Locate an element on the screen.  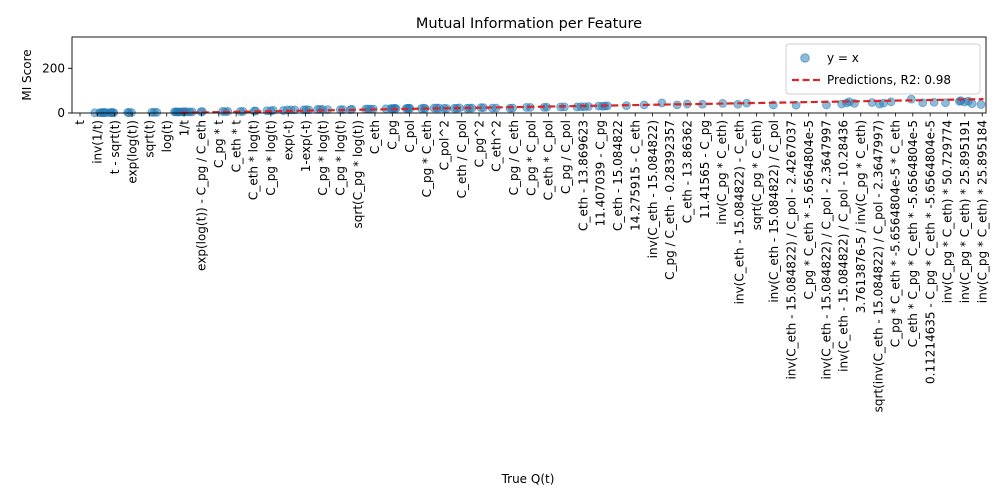
x-tick-label: C_pg^2 is located at coordinates (479, 143).